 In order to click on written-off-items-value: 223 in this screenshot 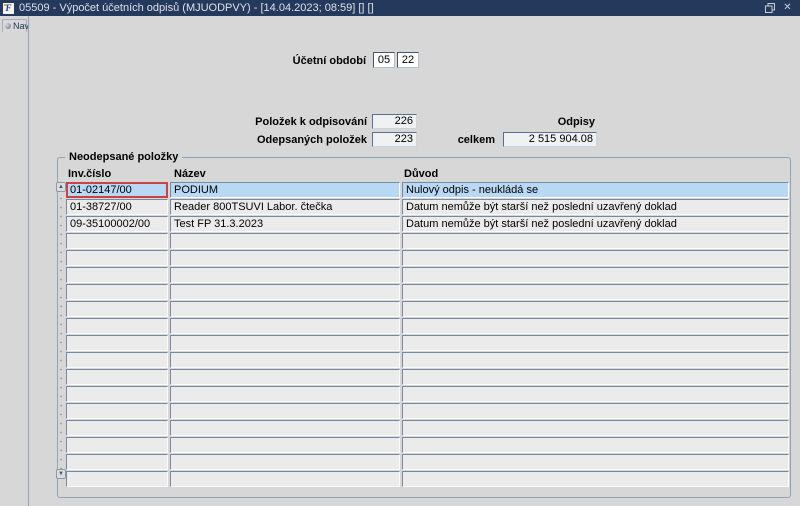, I will do `click(394, 139)`.